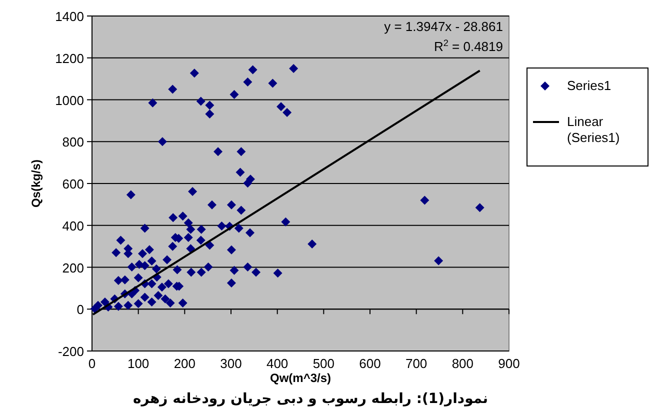  What do you see at coordinates (92, 363) in the screenshot?
I see `x-tick-label: 0` at bounding box center [92, 363].